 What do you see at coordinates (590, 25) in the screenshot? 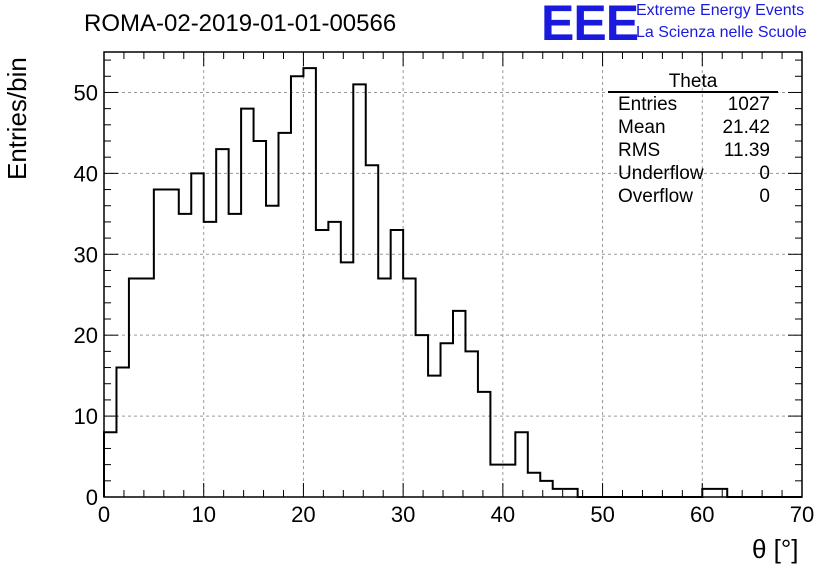
I see `eee-logo: EEE` at bounding box center [590, 25].